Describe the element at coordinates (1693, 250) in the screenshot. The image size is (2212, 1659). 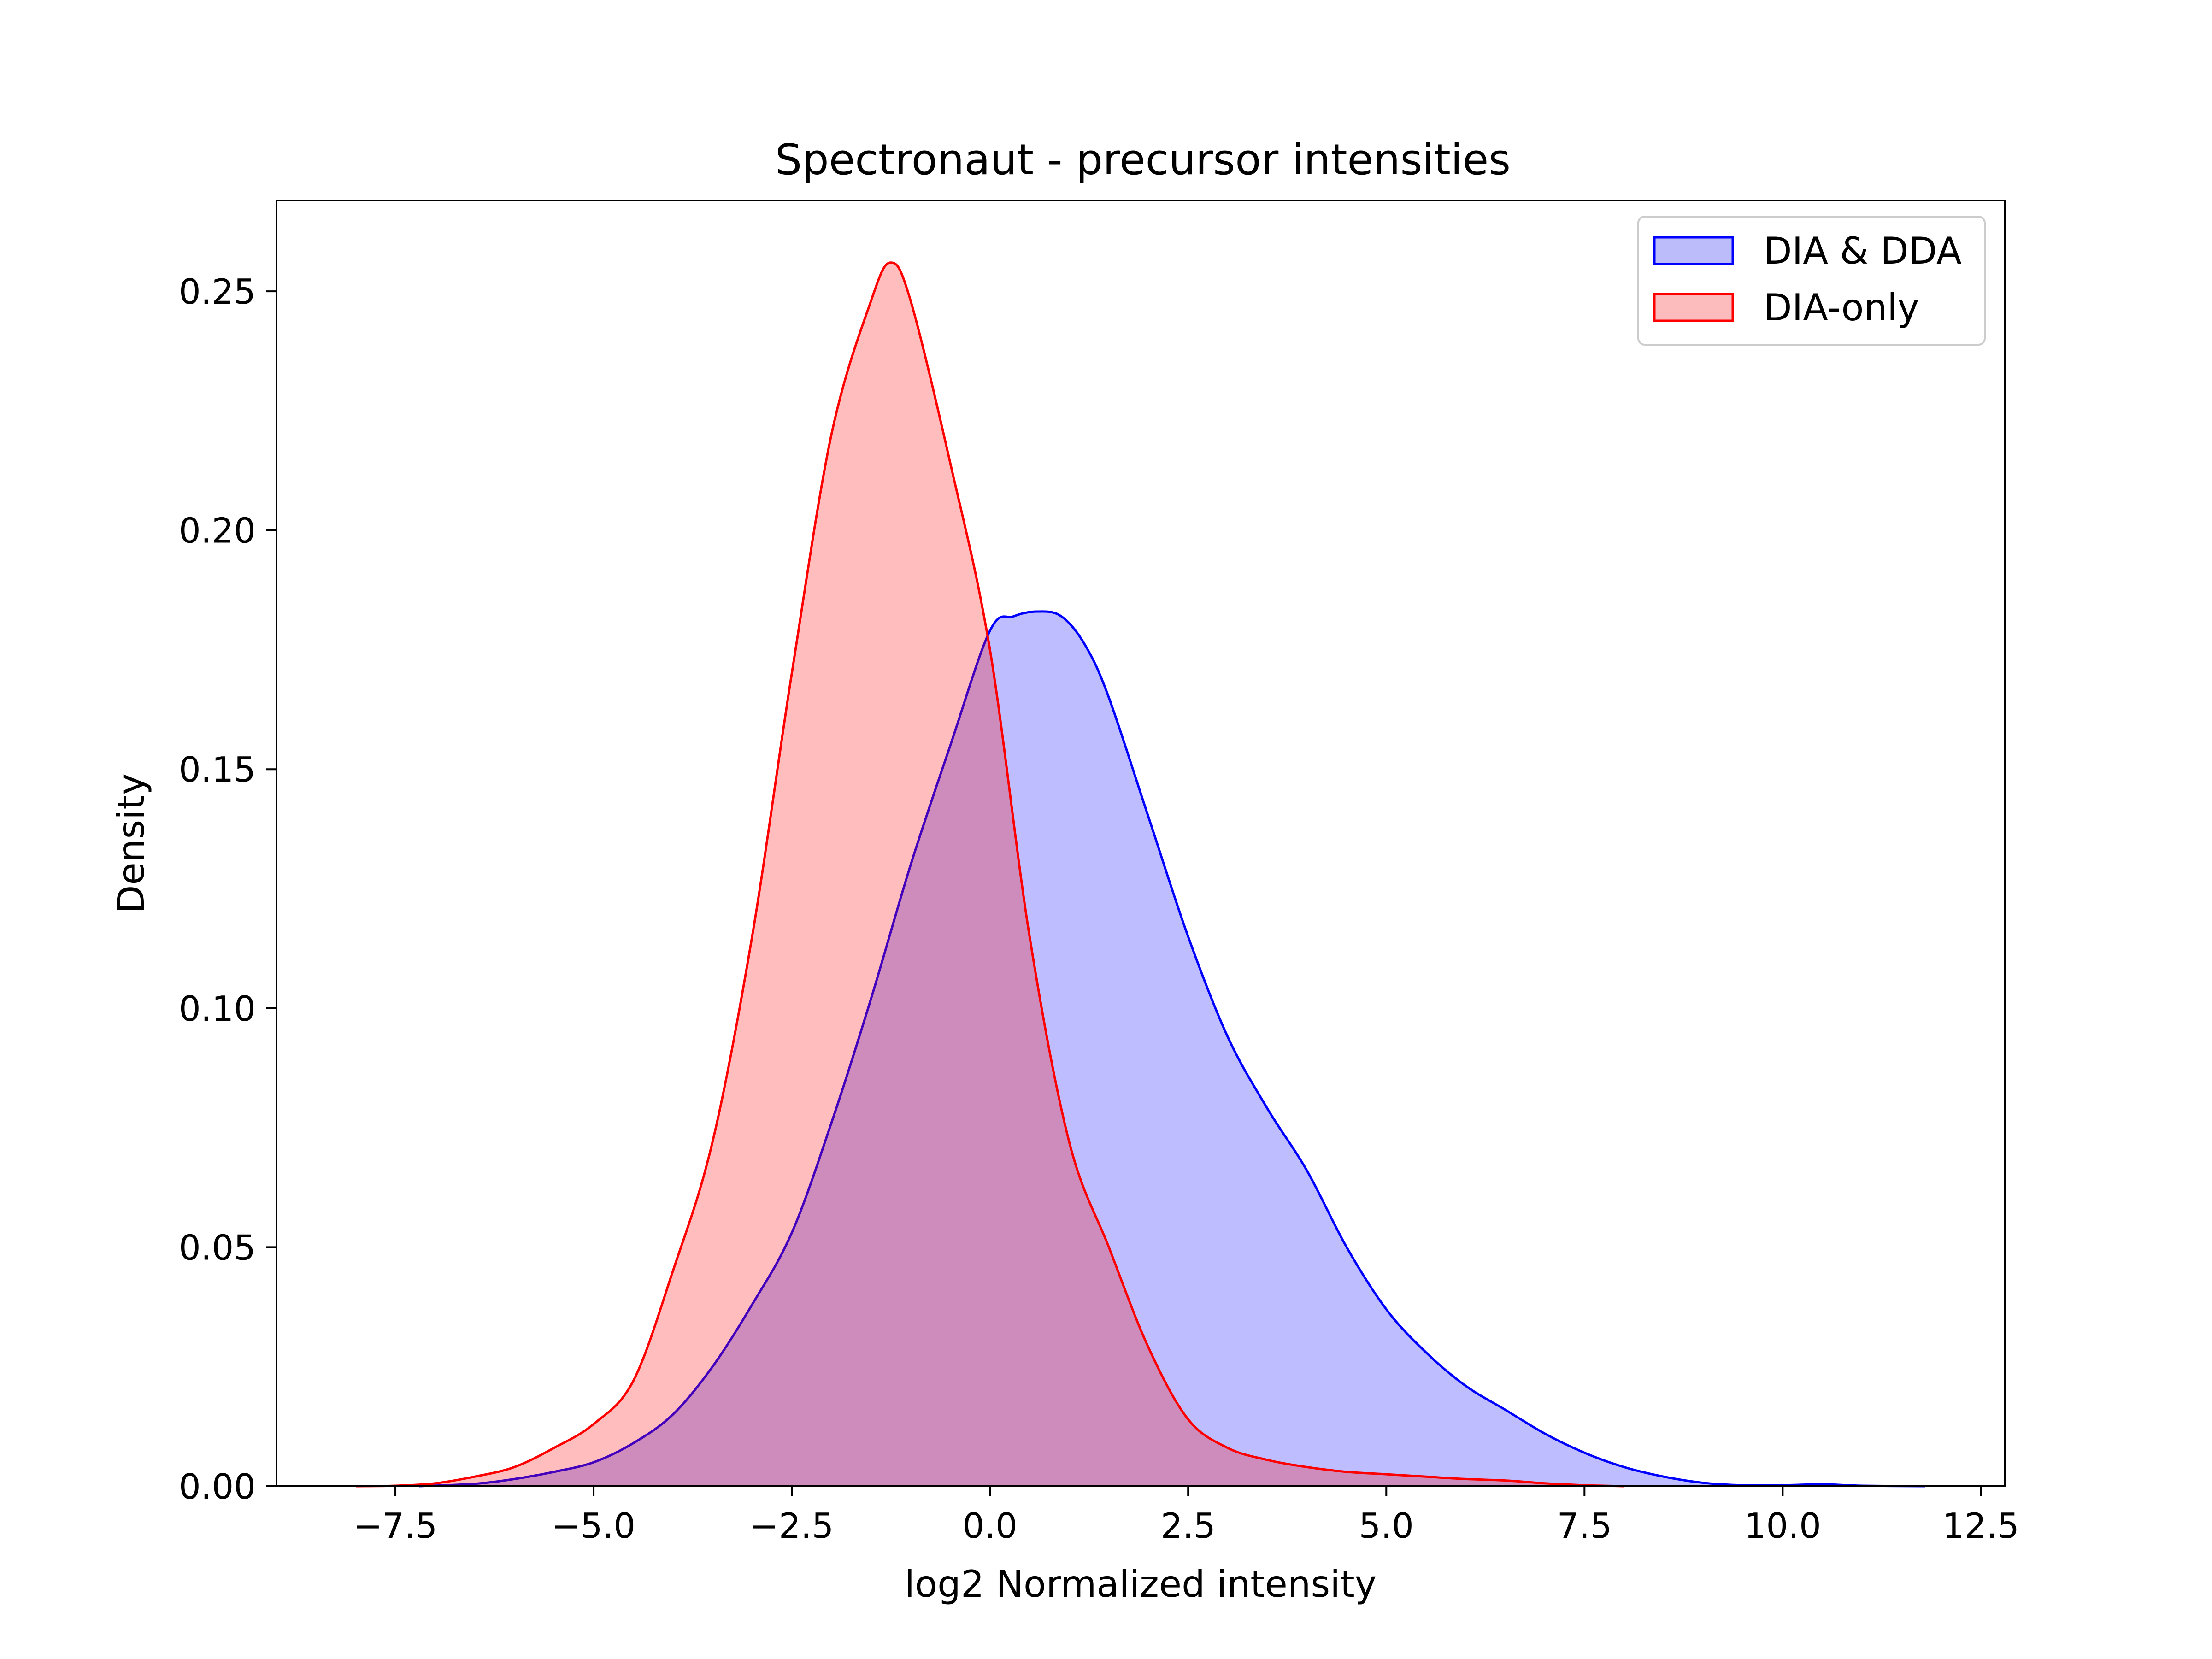
I see `legend-swatch-dia-dda` at that location.